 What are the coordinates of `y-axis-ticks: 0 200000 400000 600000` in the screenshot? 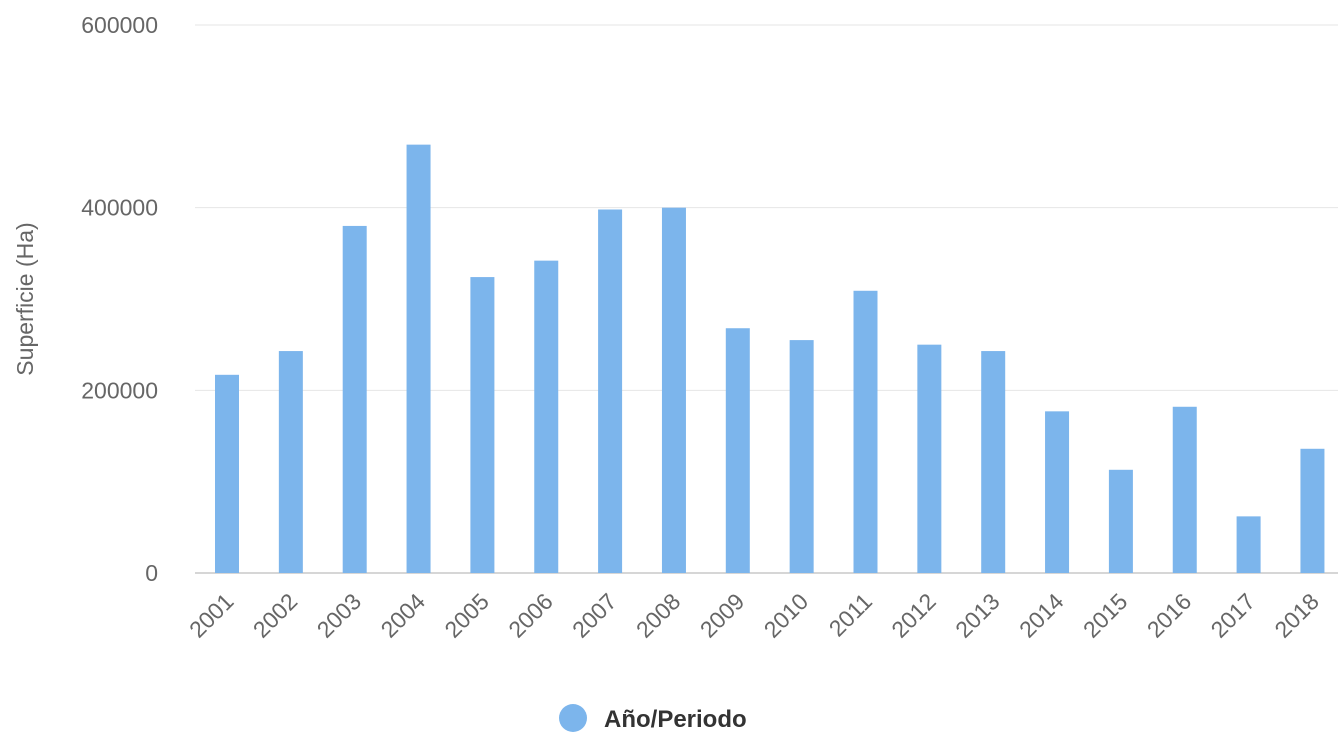 It's located at (119, 299).